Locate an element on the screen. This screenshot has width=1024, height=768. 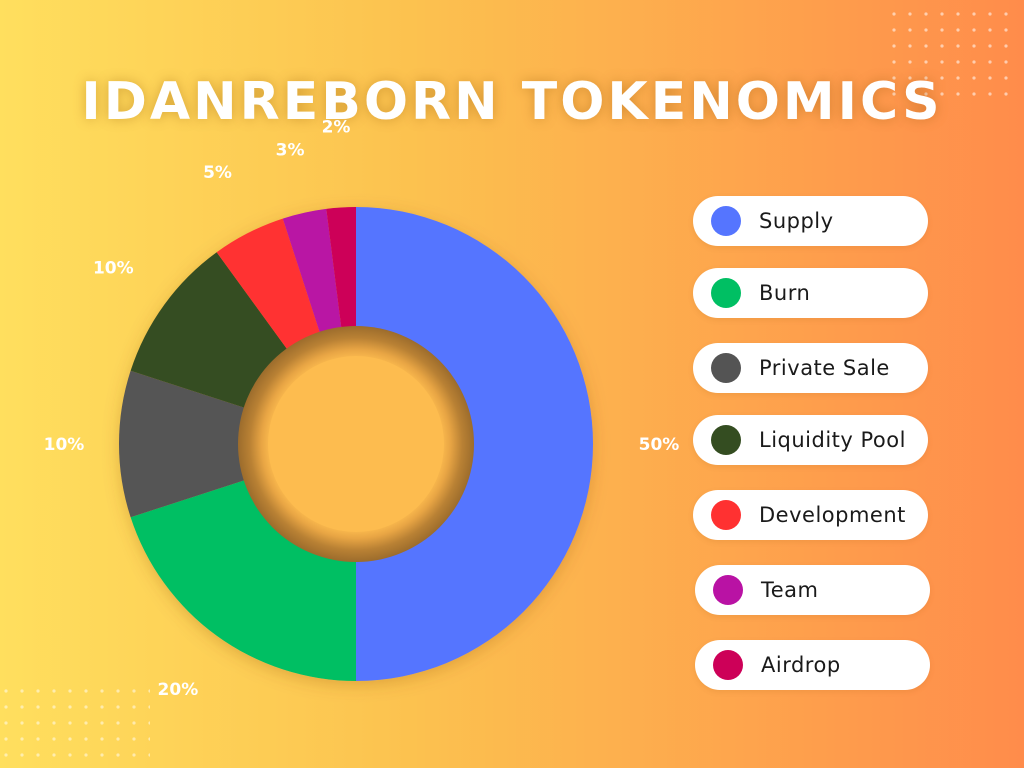
data-label-liquidity-pool: 10% is located at coordinates (113, 269).